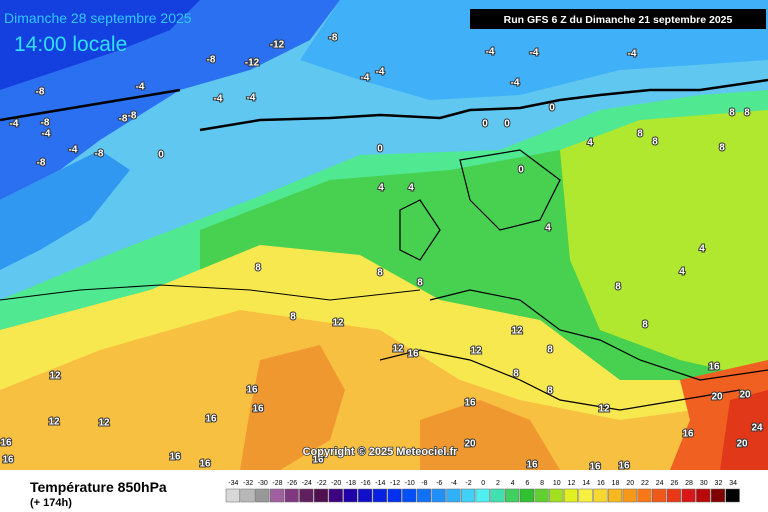 This screenshot has height=512, width=768. Describe the element at coordinates (483, 105) in the screenshot. I see `ice-edge` at that location.